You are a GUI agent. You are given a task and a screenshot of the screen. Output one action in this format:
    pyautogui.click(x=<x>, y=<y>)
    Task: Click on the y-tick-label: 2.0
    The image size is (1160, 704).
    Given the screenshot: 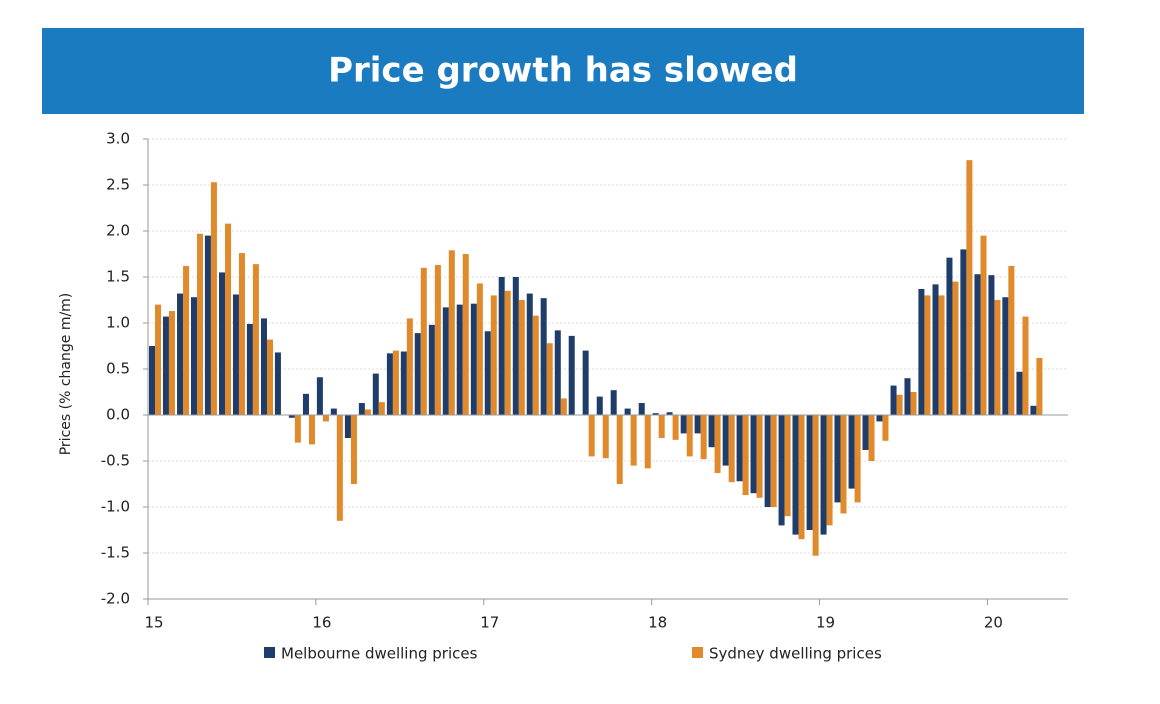 What is the action you would take?
    pyautogui.click(x=118, y=231)
    